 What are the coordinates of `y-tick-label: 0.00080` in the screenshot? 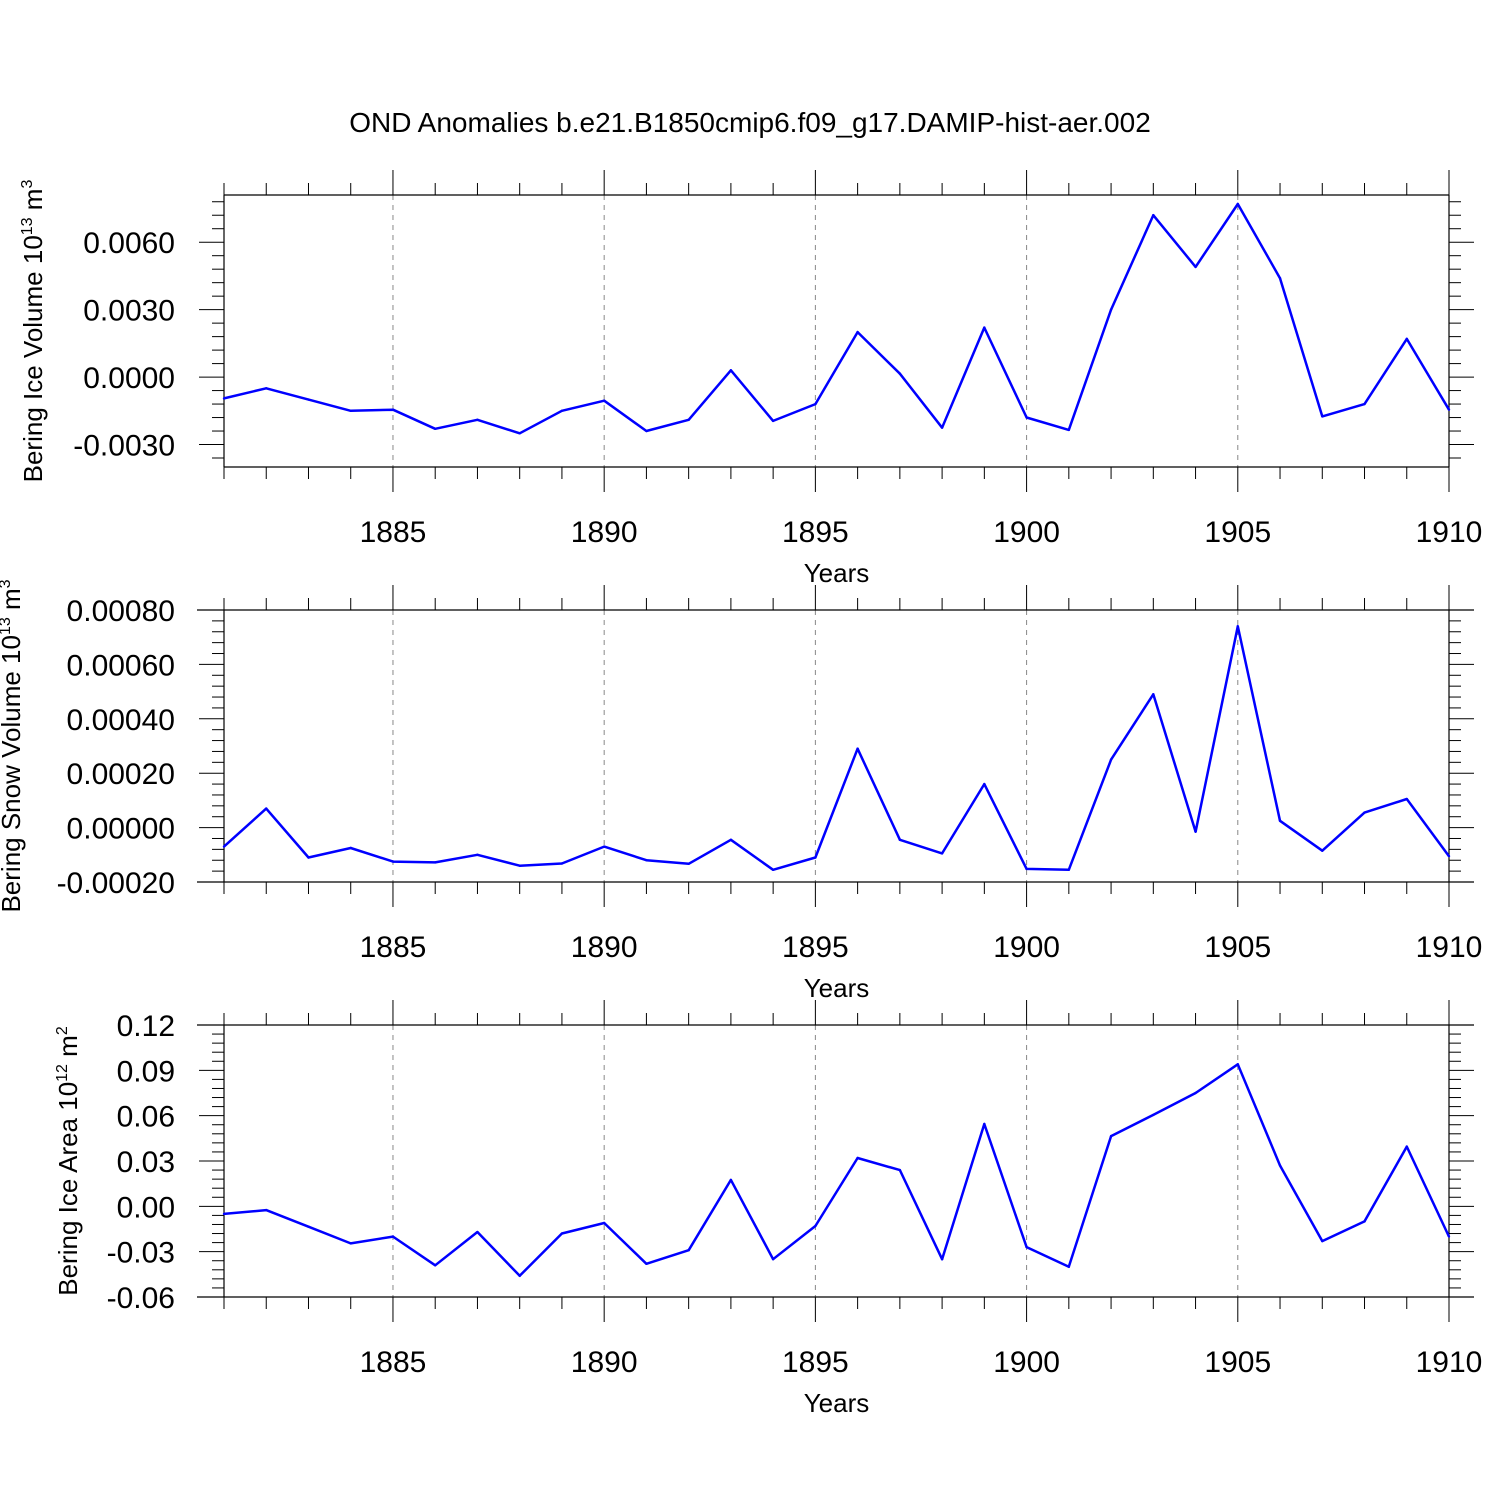 It's located at (121, 611).